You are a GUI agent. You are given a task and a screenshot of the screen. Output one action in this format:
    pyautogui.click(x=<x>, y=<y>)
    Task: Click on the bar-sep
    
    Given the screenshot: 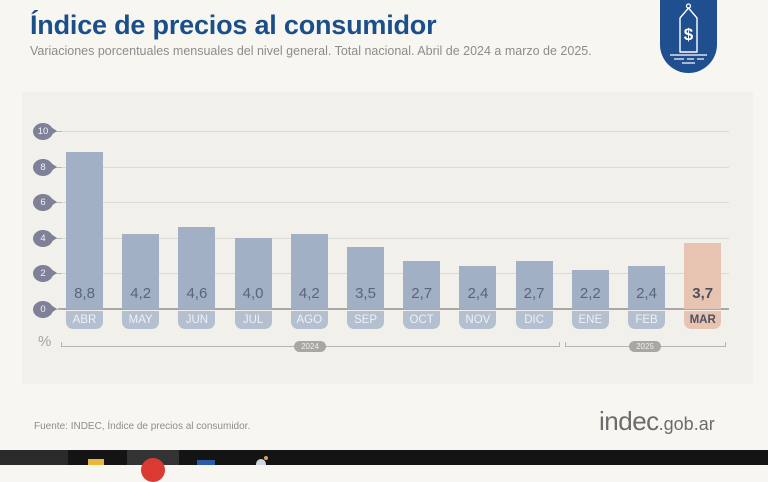 What is the action you would take?
    pyautogui.click(x=365, y=277)
    